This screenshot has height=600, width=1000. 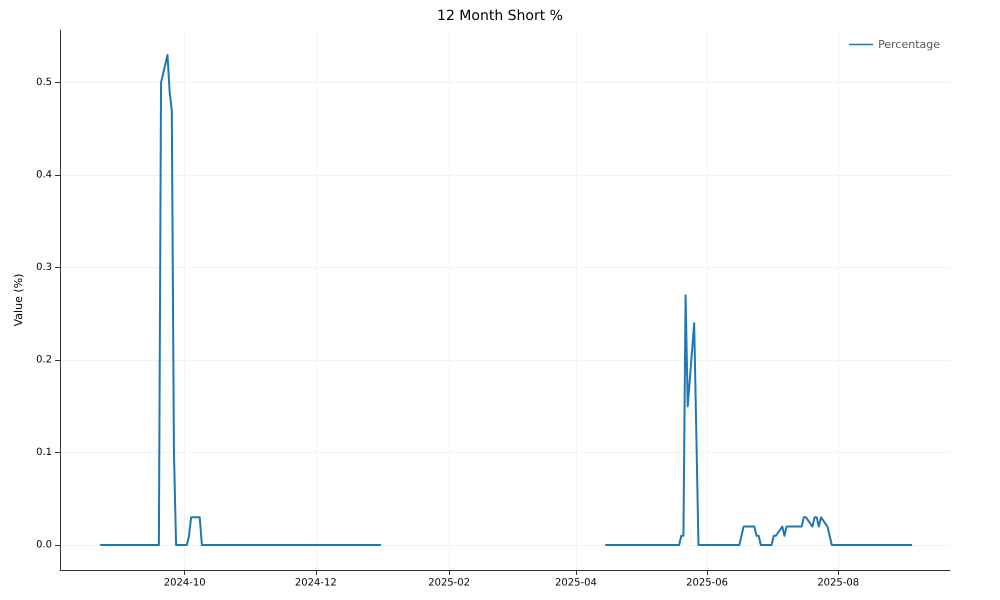 What do you see at coordinates (909, 44) in the screenshot?
I see `legend-label: Percentage` at bounding box center [909, 44].